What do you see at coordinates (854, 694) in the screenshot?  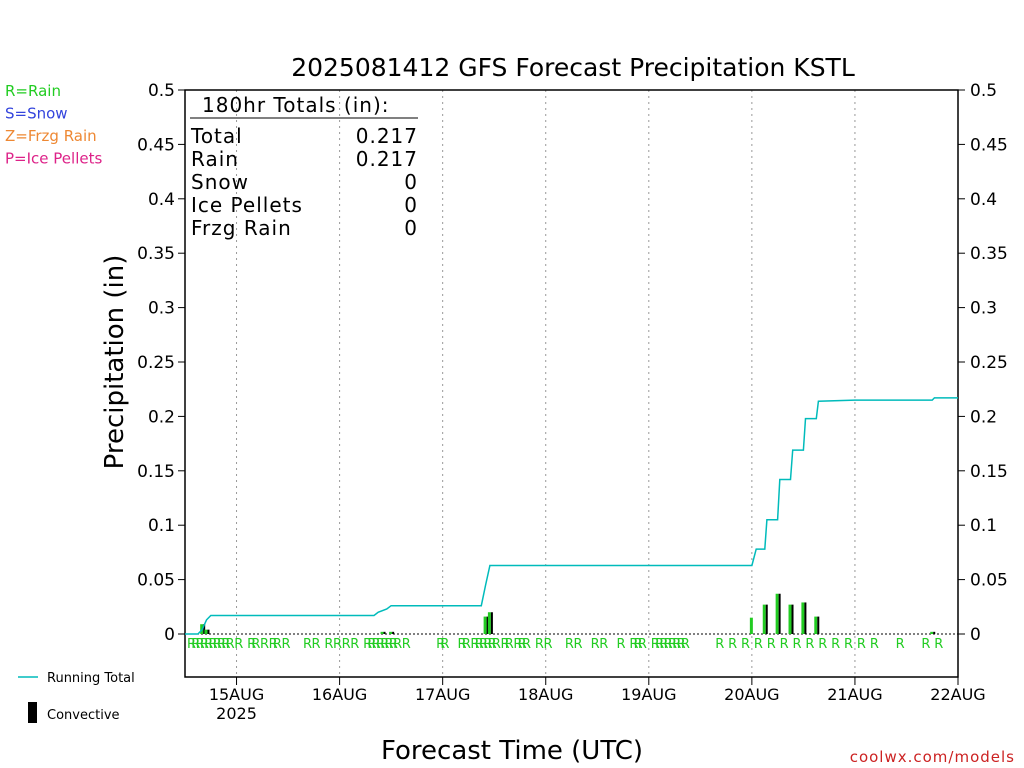 I see `xtick-label-6: 21AUG` at bounding box center [854, 694].